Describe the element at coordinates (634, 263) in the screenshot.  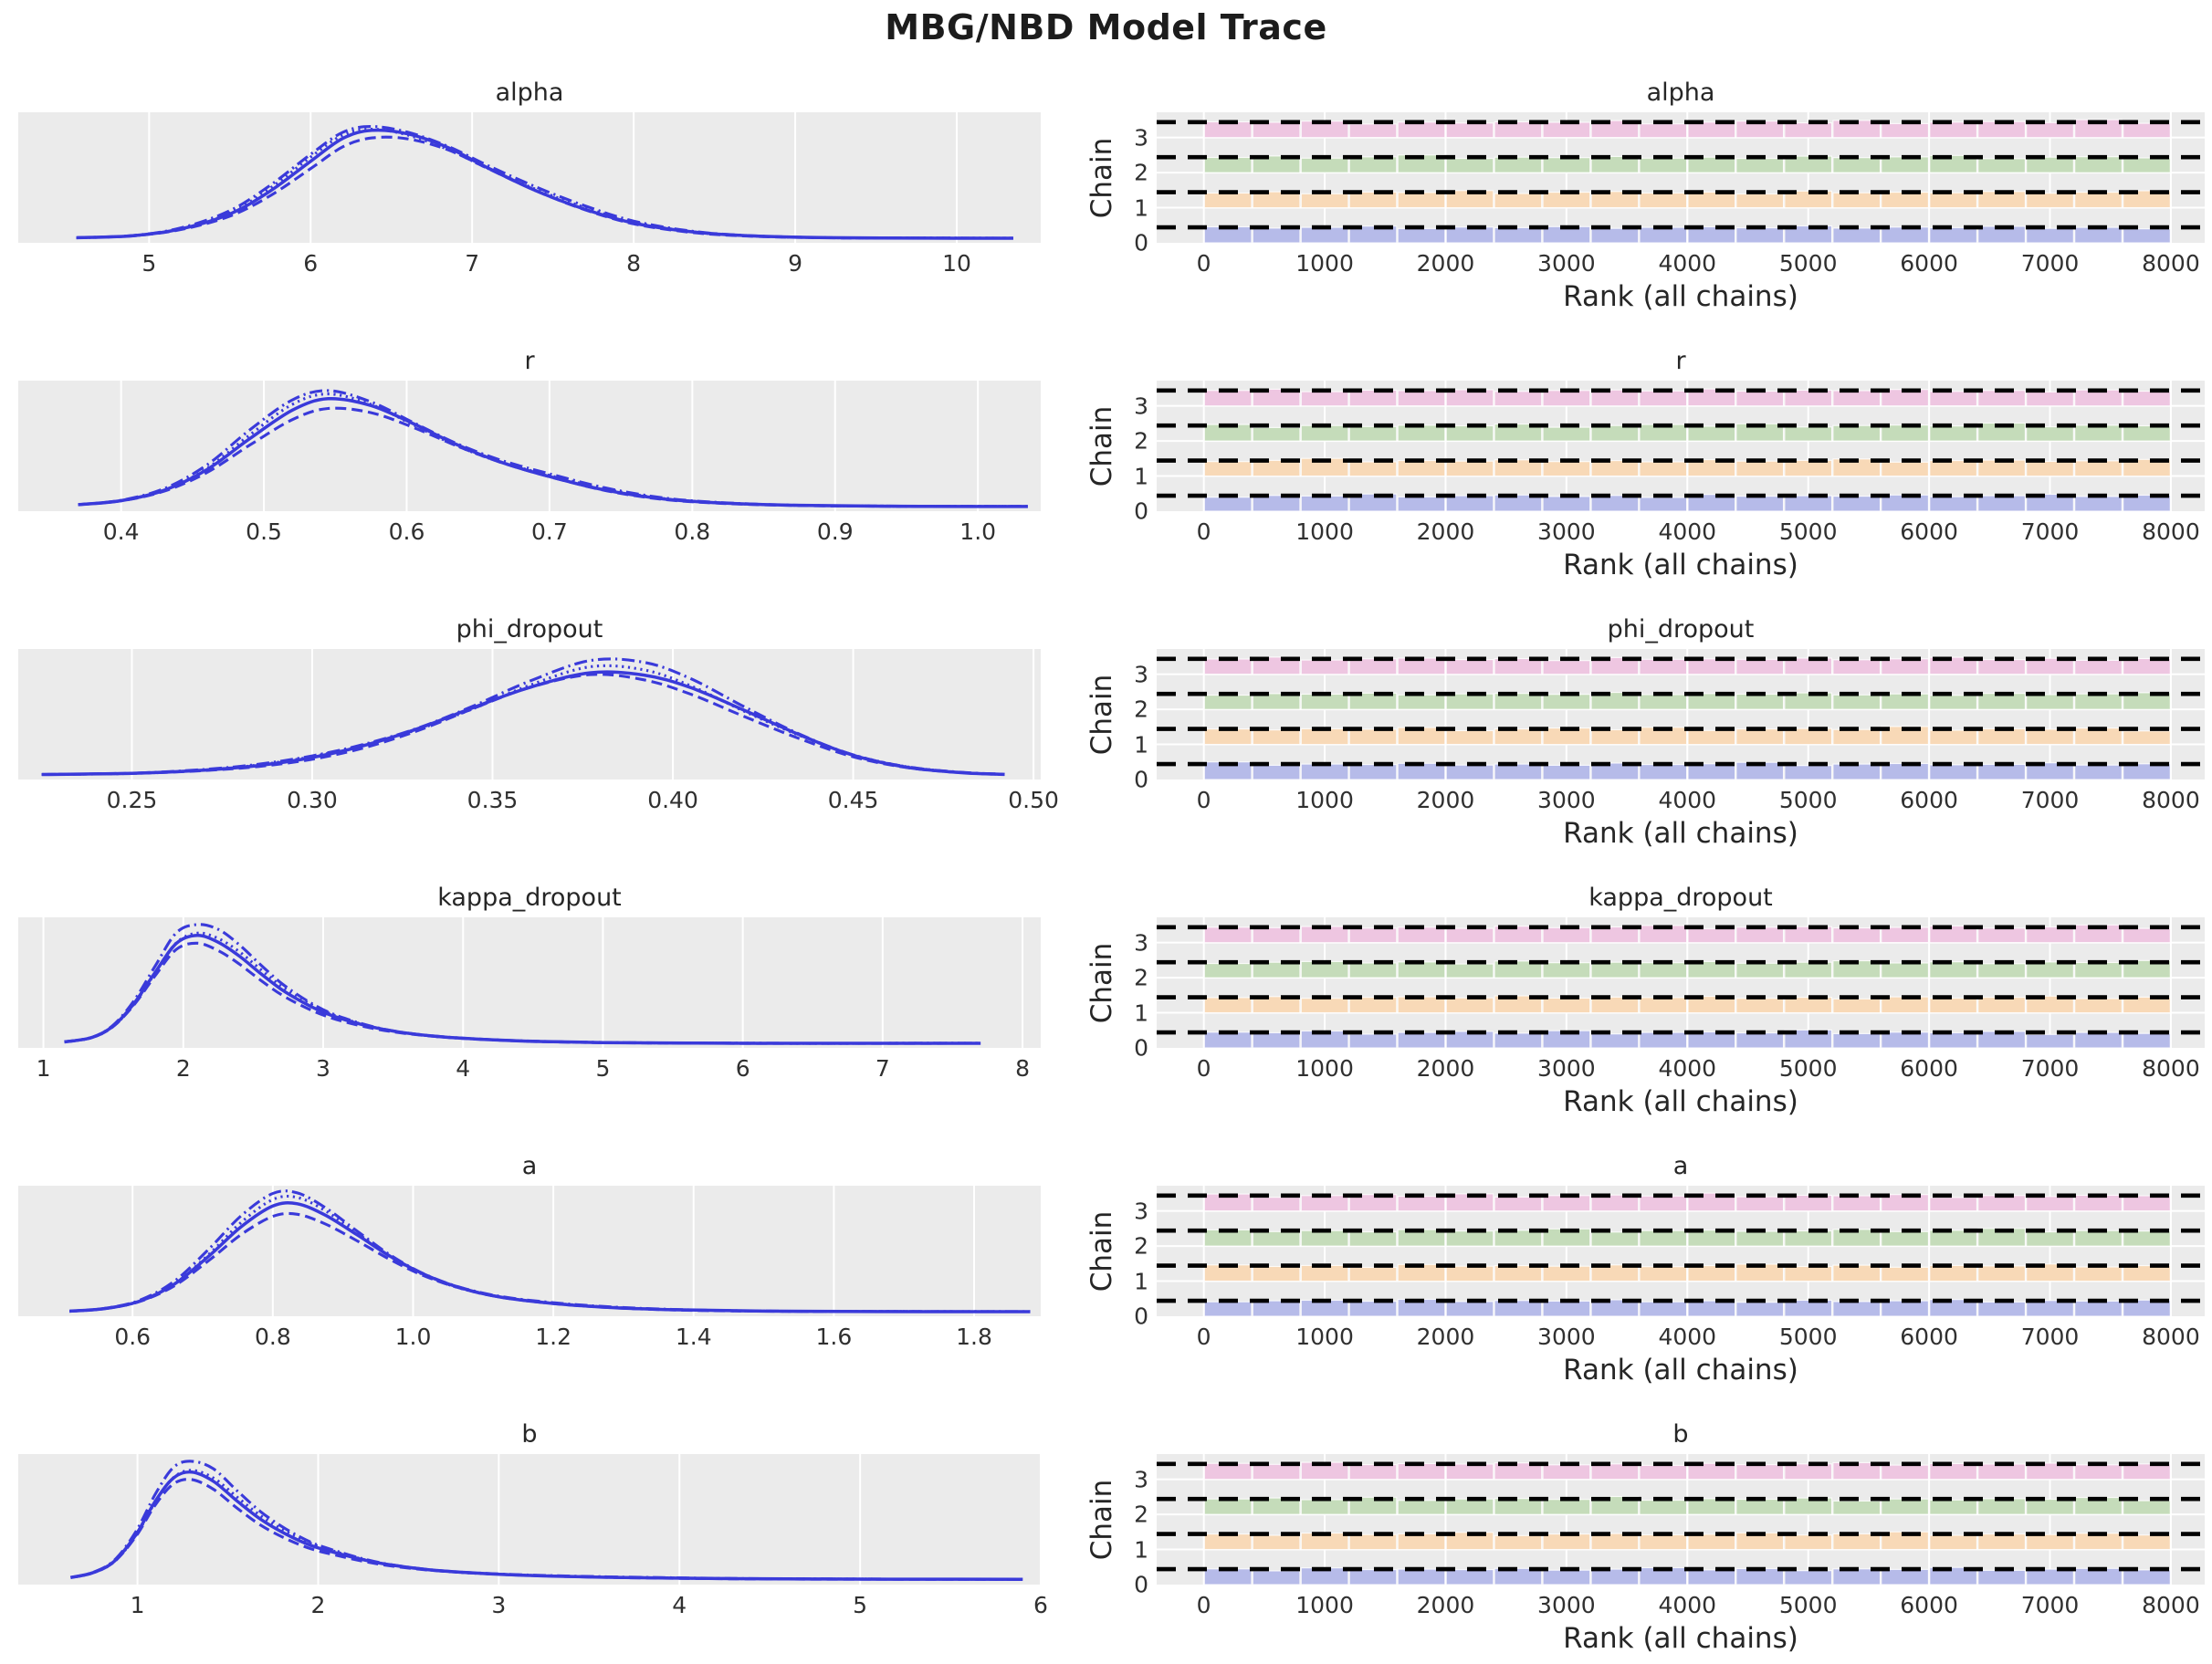
I see `kde-xtick: 8` at that location.